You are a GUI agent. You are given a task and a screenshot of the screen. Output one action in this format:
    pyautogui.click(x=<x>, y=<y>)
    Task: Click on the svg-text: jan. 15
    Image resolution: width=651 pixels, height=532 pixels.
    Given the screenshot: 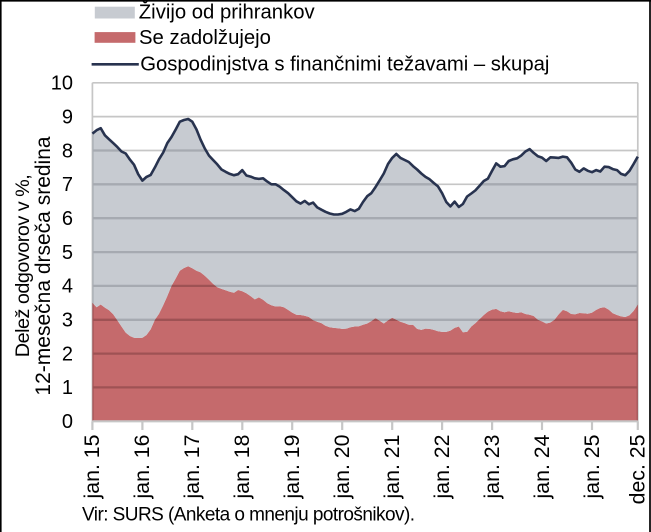 What is the action you would take?
    pyautogui.click(x=92, y=467)
    